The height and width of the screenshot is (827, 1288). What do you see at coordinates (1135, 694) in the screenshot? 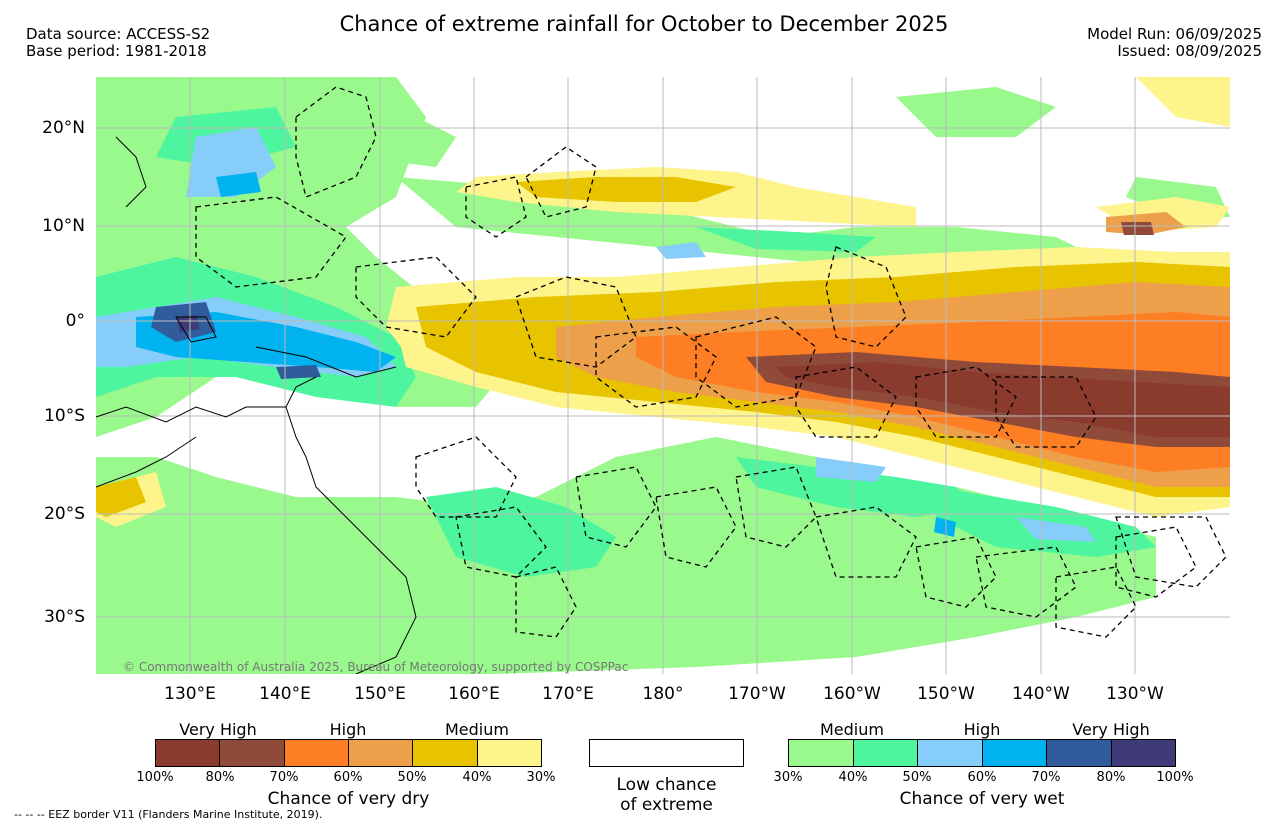
I see `lon-label-130w: 130°W` at bounding box center [1135, 694].